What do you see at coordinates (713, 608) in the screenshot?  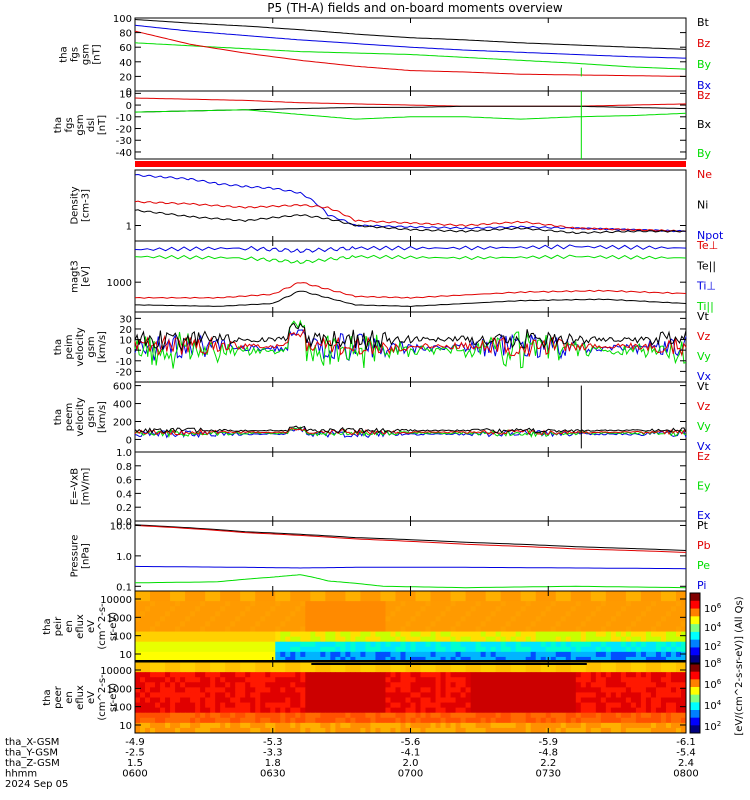 I see `colorbar-tick-label: 106` at bounding box center [713, 608].